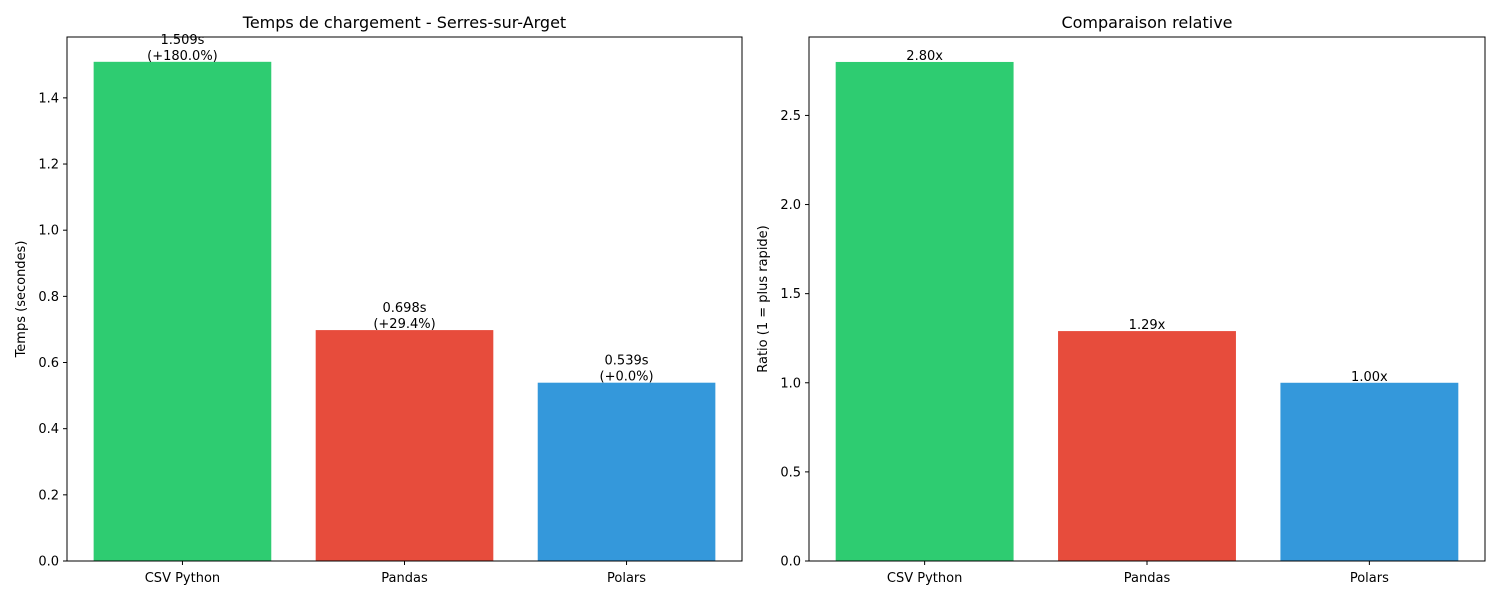 The width and height of the screenshot is (1500, 600). I want to click on bar-value-label: 0.539s, so click(627, 361).